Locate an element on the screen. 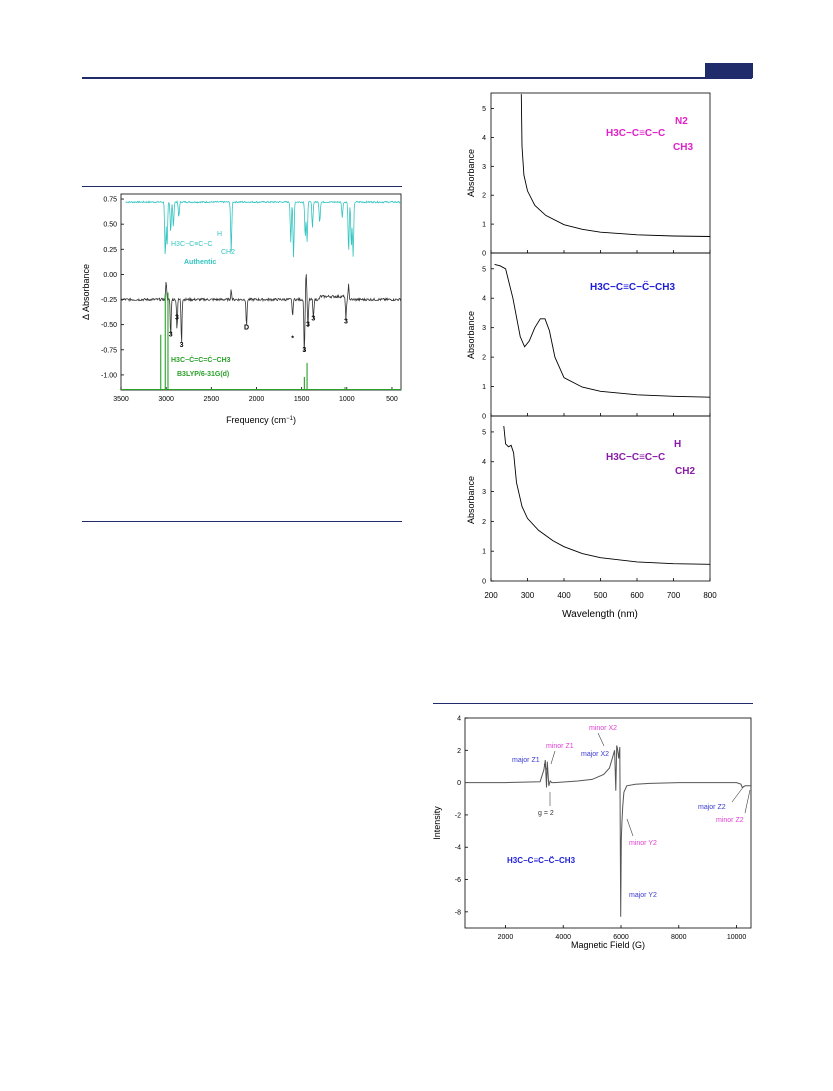 This screenshot has width=833, height=1091. epr-label-major-z1: major Z1 is located at coordinates (526, 760).